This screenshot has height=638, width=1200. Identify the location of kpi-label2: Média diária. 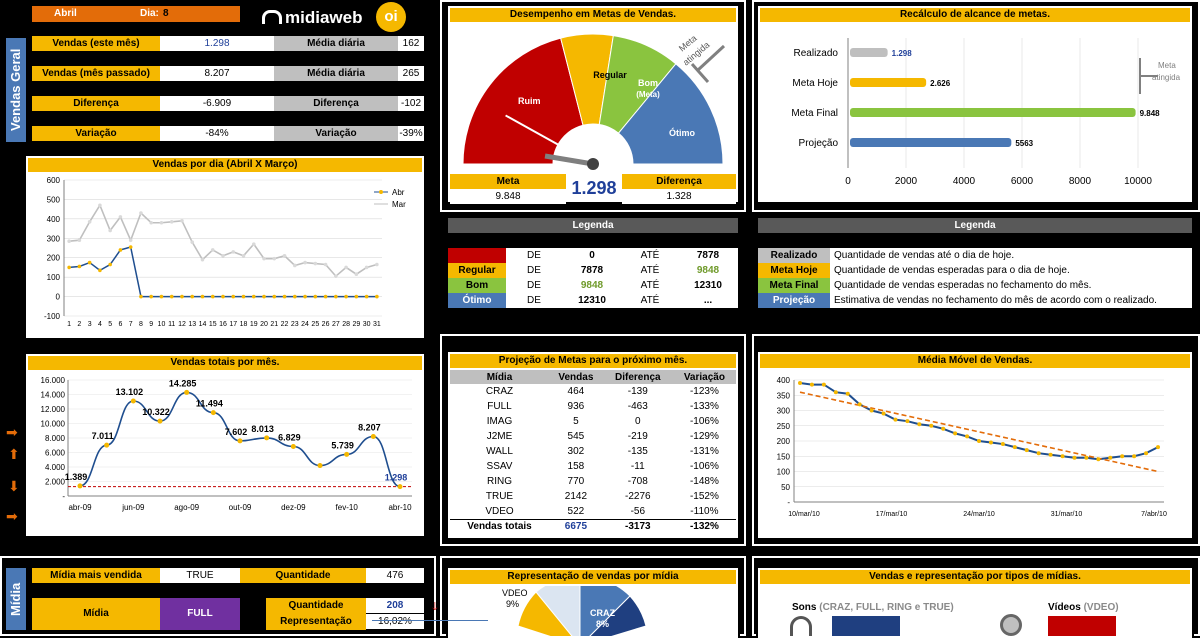
(336, 73).